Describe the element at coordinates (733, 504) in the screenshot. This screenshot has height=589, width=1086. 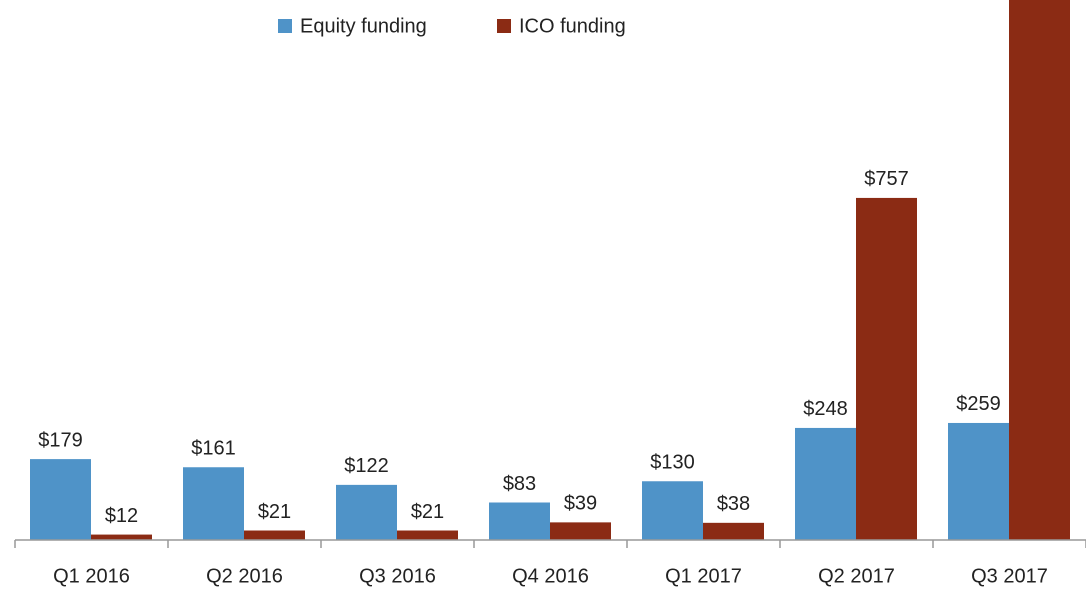
I see `data-label: $38` at that location.